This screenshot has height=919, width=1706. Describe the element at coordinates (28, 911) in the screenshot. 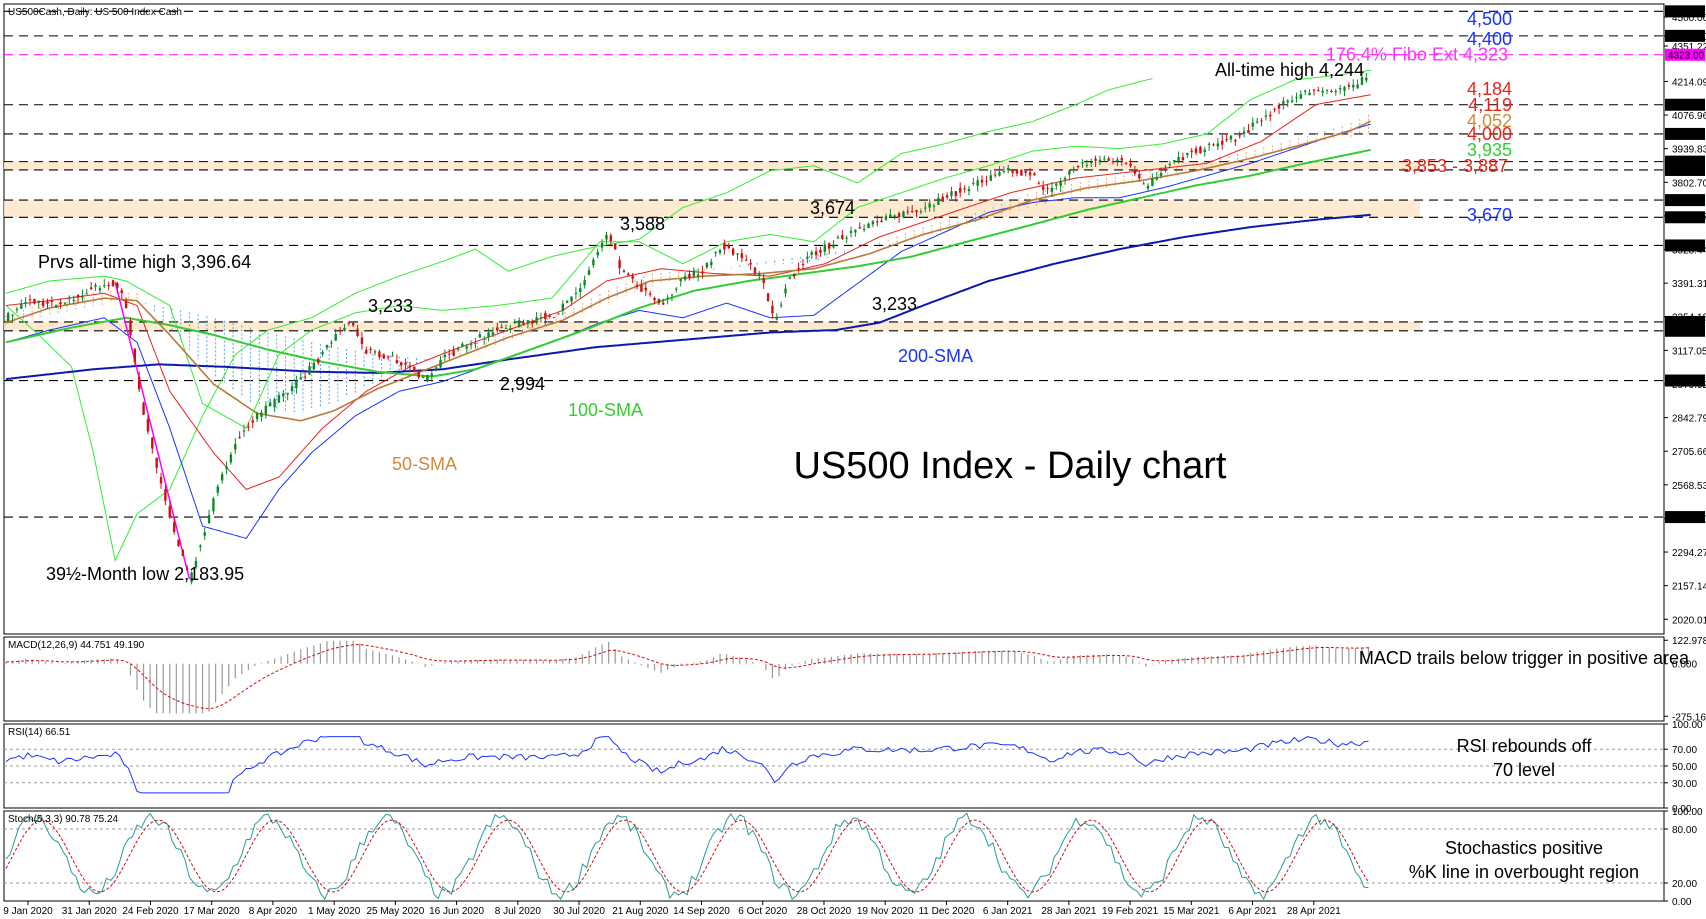

I see `date-tick-label: 9 Jan 2020` at that location.